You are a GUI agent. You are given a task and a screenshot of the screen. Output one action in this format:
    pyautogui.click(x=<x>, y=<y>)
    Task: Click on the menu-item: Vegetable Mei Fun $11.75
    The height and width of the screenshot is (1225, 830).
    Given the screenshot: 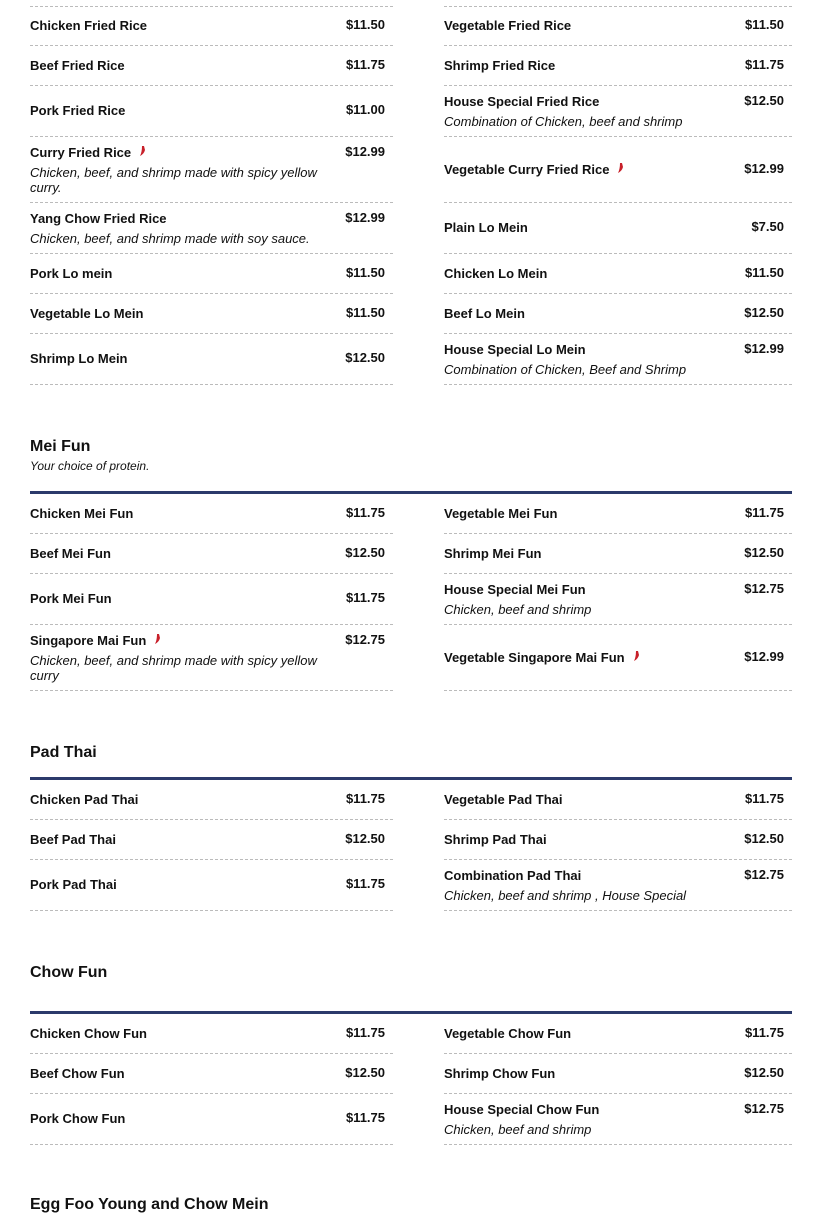 What is the action you would take?
    pyautogui.click(x=618, y=514)
    